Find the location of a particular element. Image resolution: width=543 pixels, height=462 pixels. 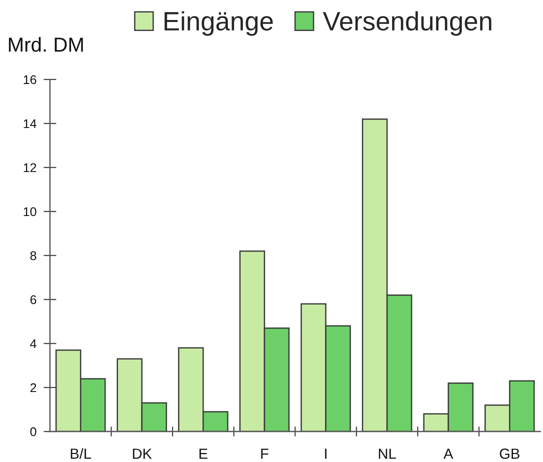

y-tick-label: 12 is located at coordinates (30, 167).